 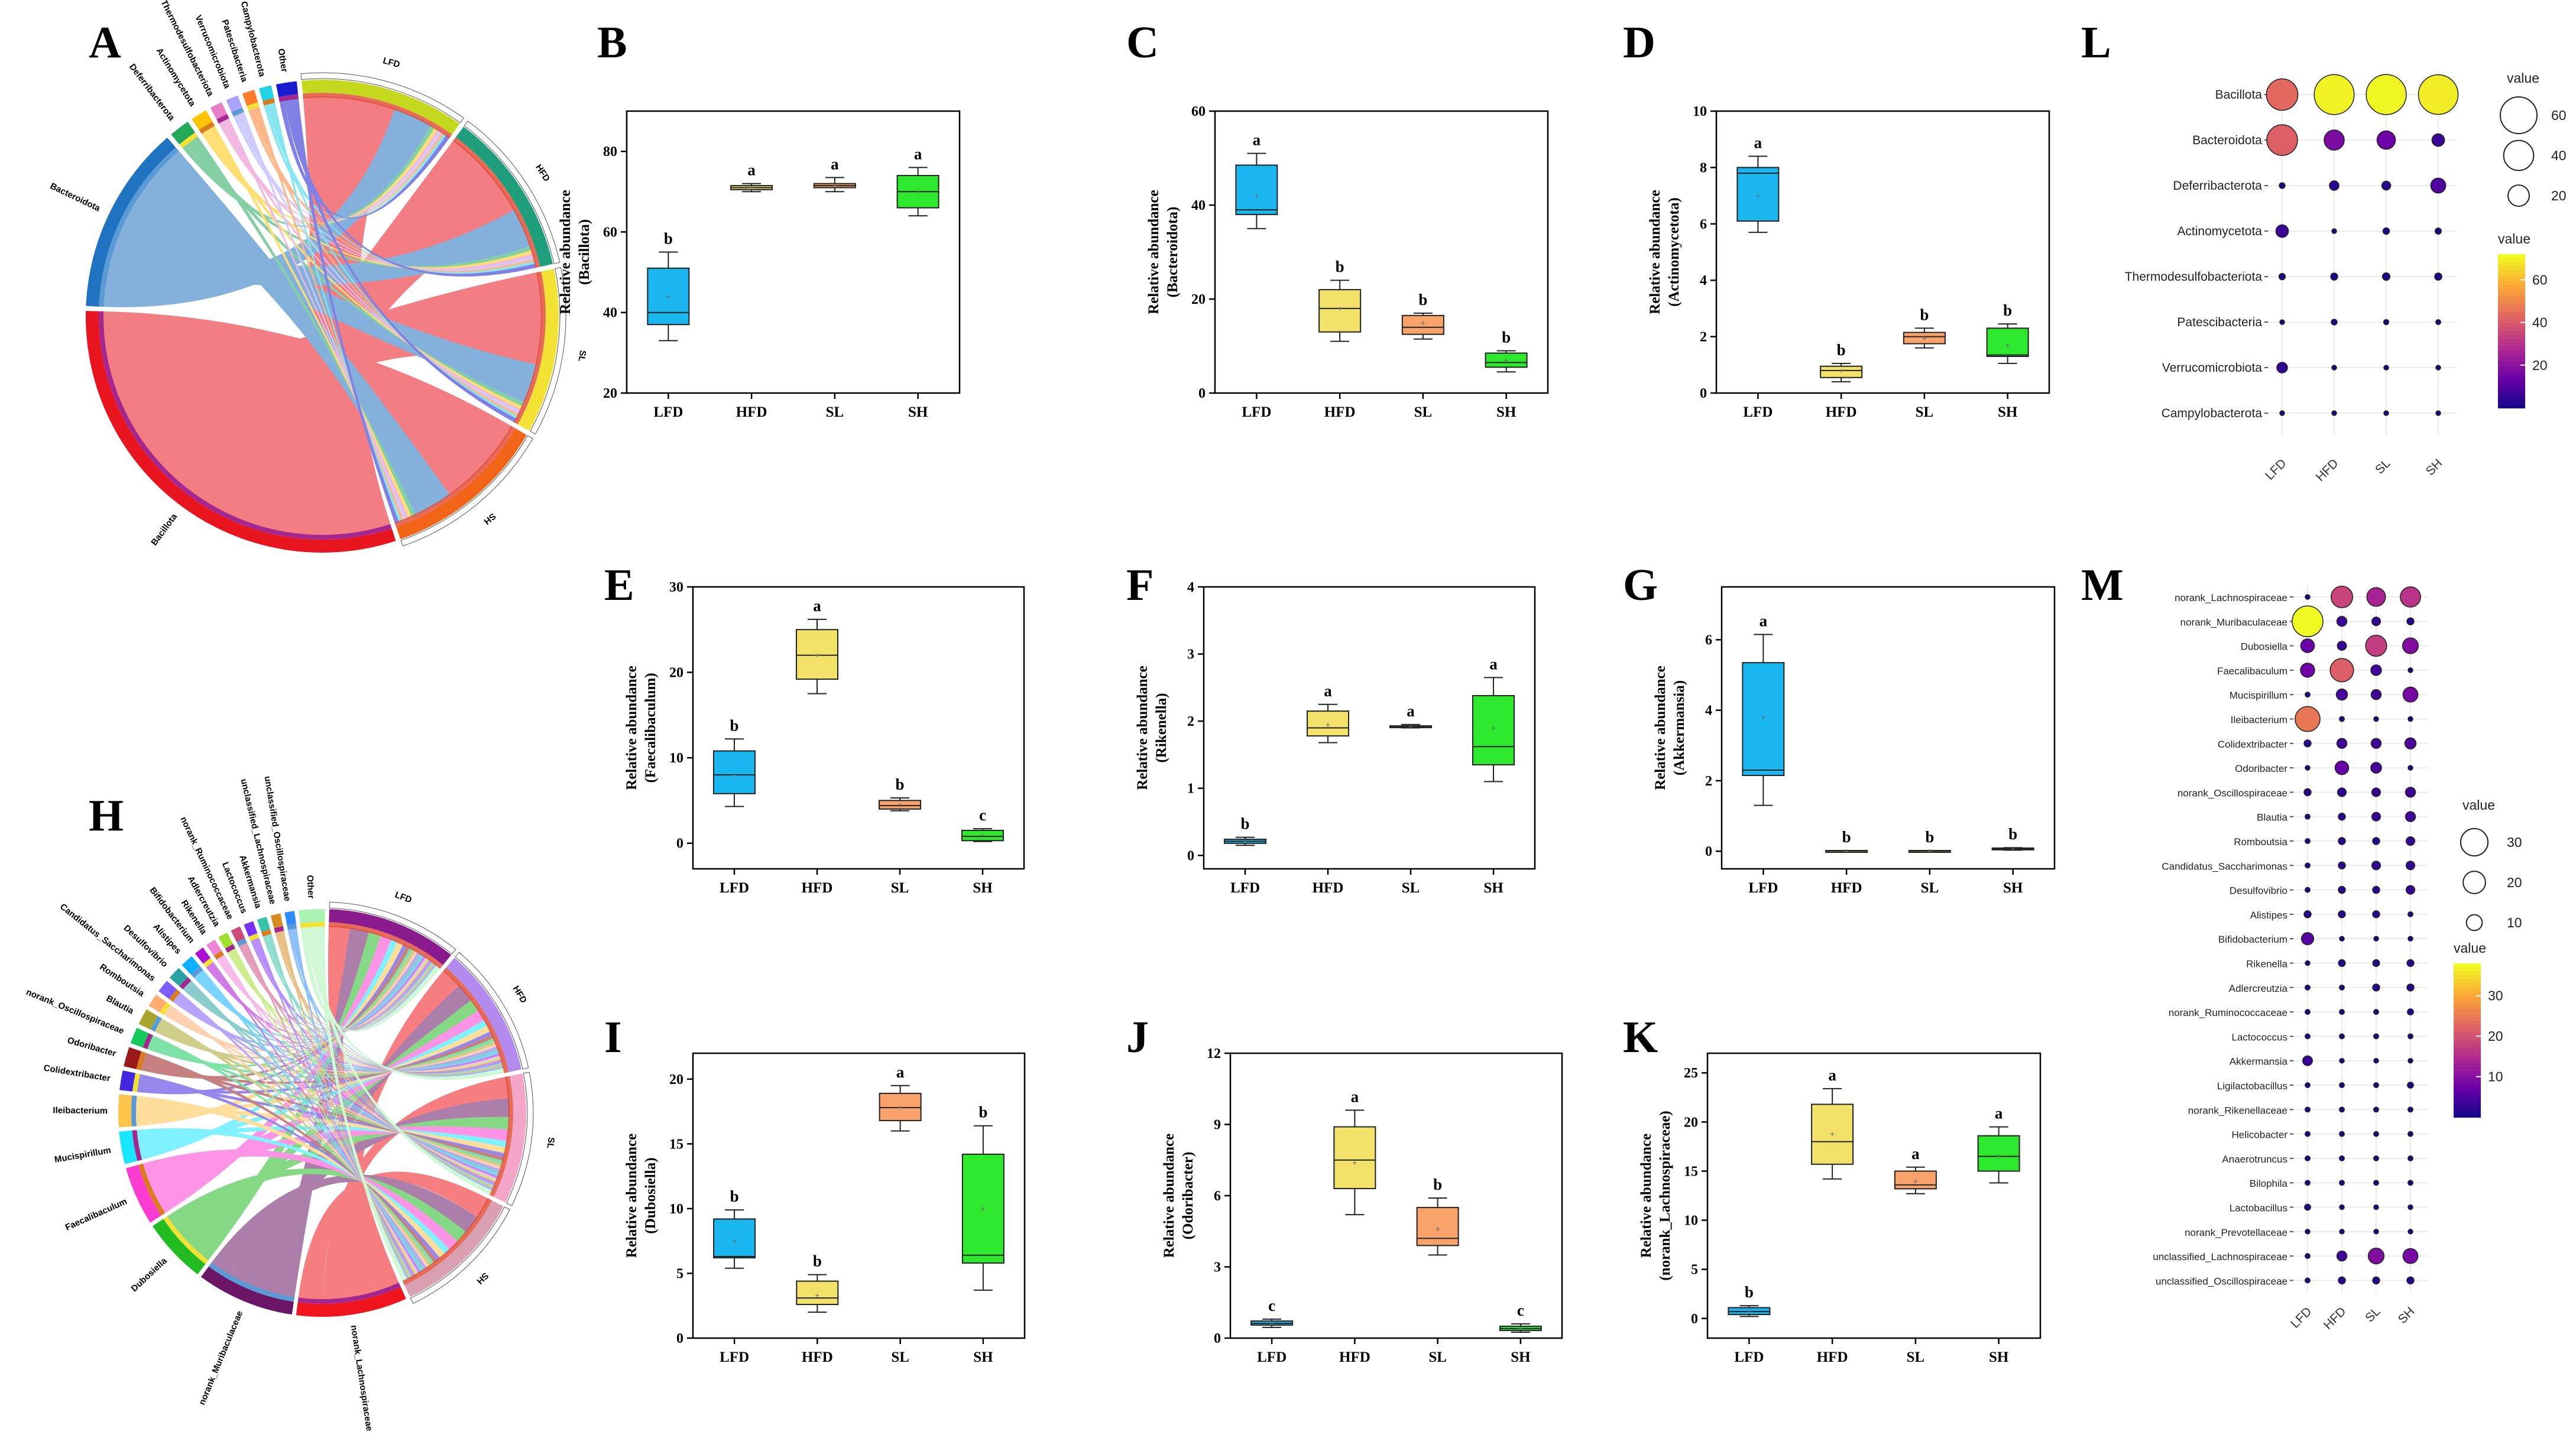 What do you see at coordinates (2221, 1281) in the screenshot?
I see `taxon-label: unclassified_Oscillospiraceae` at bounding box center [2221, 1281].